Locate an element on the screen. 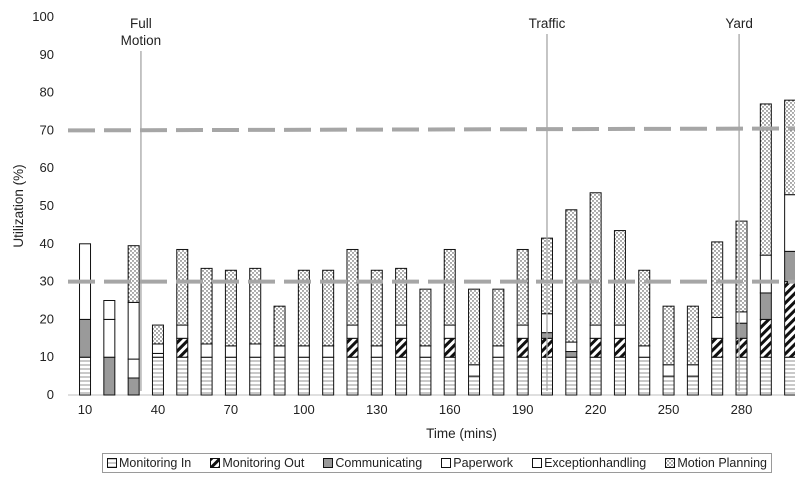  legend-label: Paperwork is located at coordinates (483, 463).